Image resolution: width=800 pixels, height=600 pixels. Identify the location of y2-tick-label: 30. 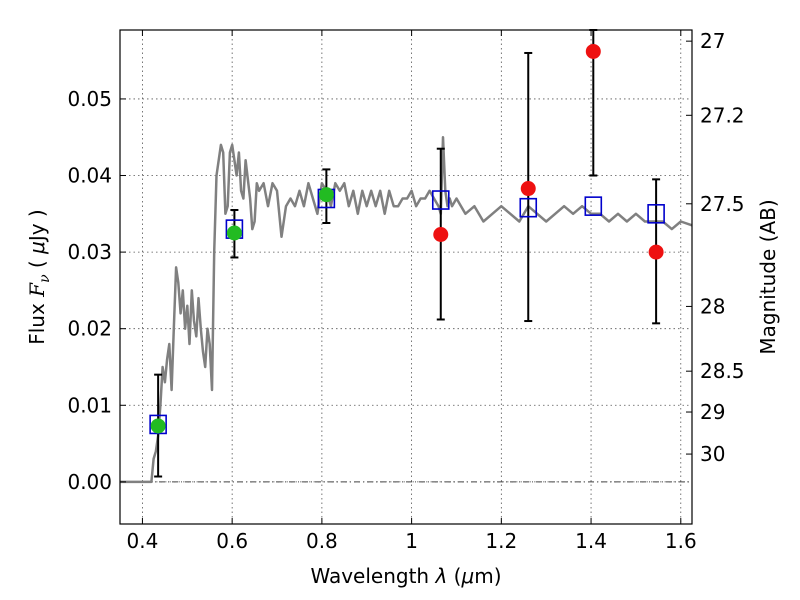
(712, 454).